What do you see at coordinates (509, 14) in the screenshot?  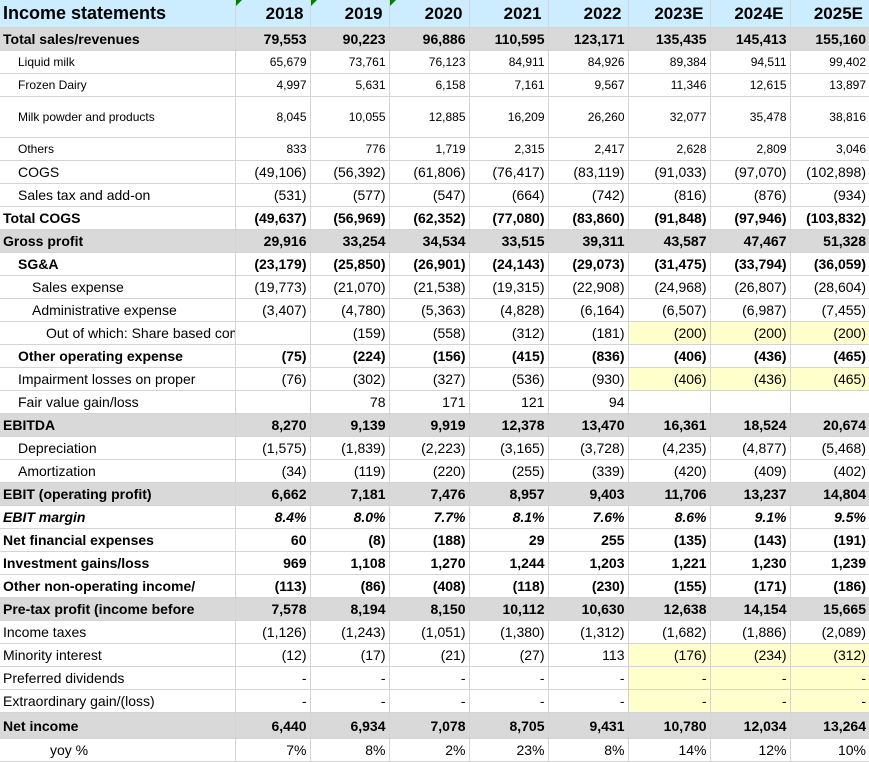 I see `year-header: 2021` at bounding box center [509, 14].